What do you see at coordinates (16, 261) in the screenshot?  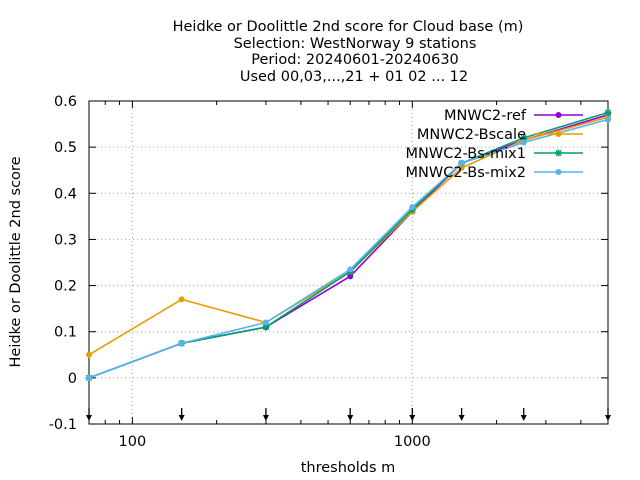 I see `y-axis-label: Heidke or Doolittle 2nd score` at bounding box center [16, 261].